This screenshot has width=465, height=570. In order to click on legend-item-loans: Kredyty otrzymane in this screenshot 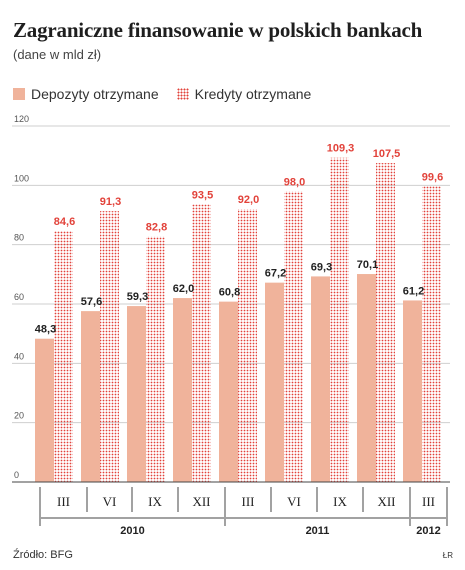, I will do `click(244, 94)`.